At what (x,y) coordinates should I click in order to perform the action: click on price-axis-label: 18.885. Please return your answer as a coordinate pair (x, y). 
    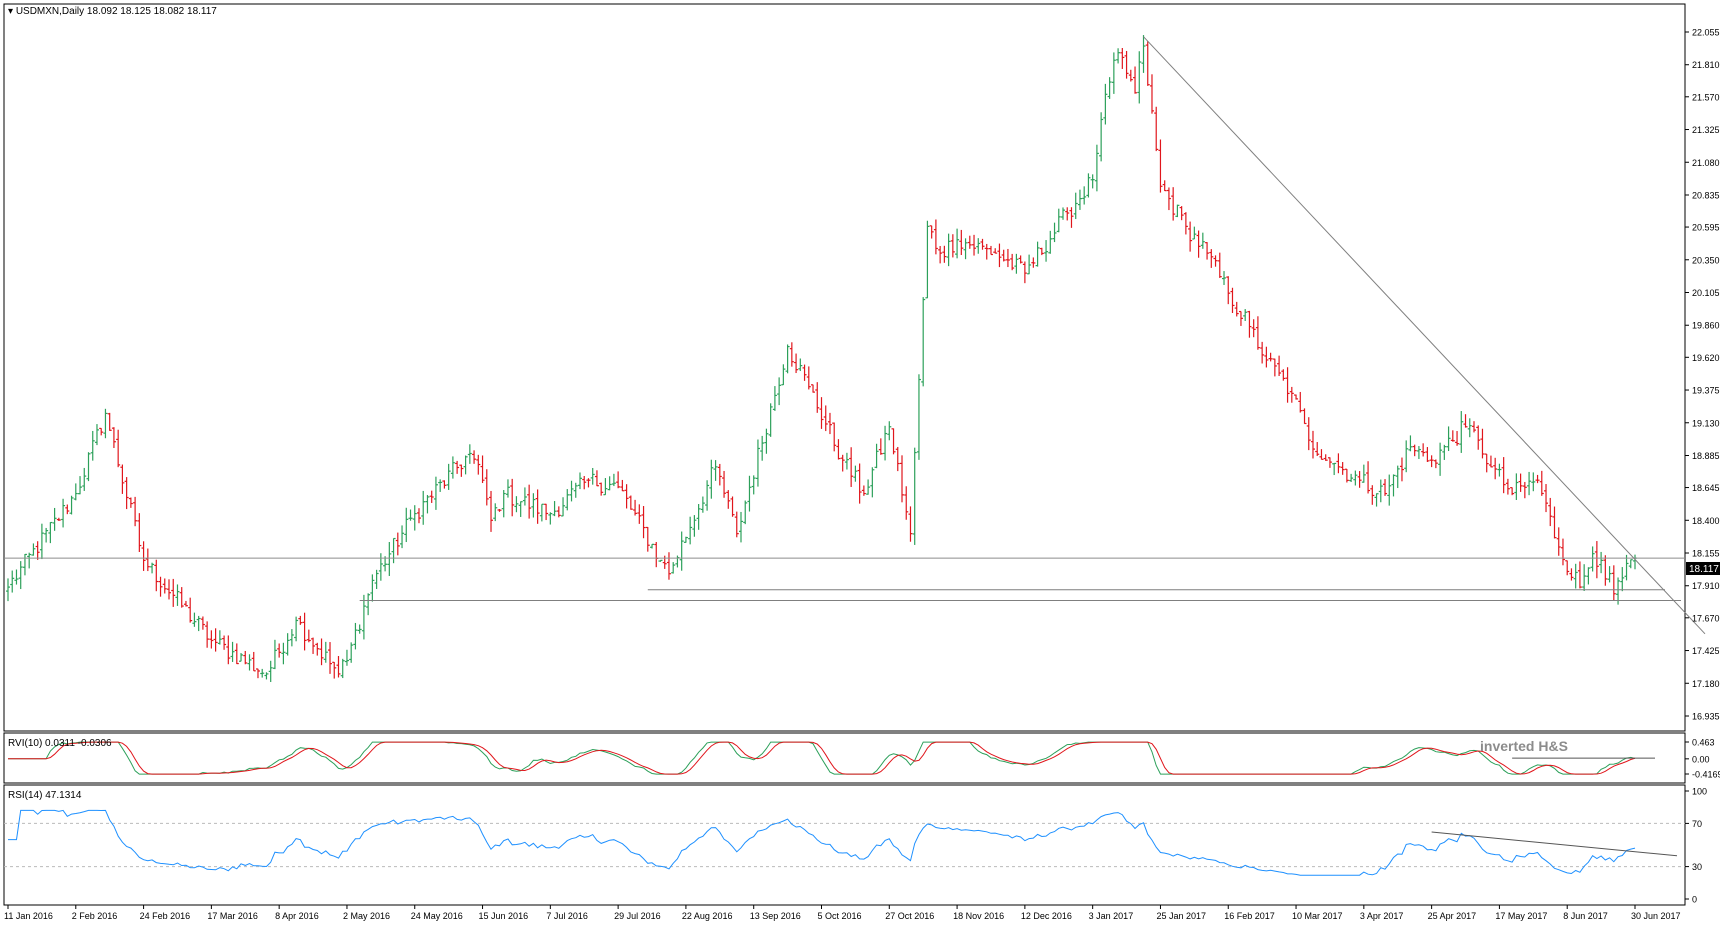
    Looking at the image, I should click on (1706, 456).